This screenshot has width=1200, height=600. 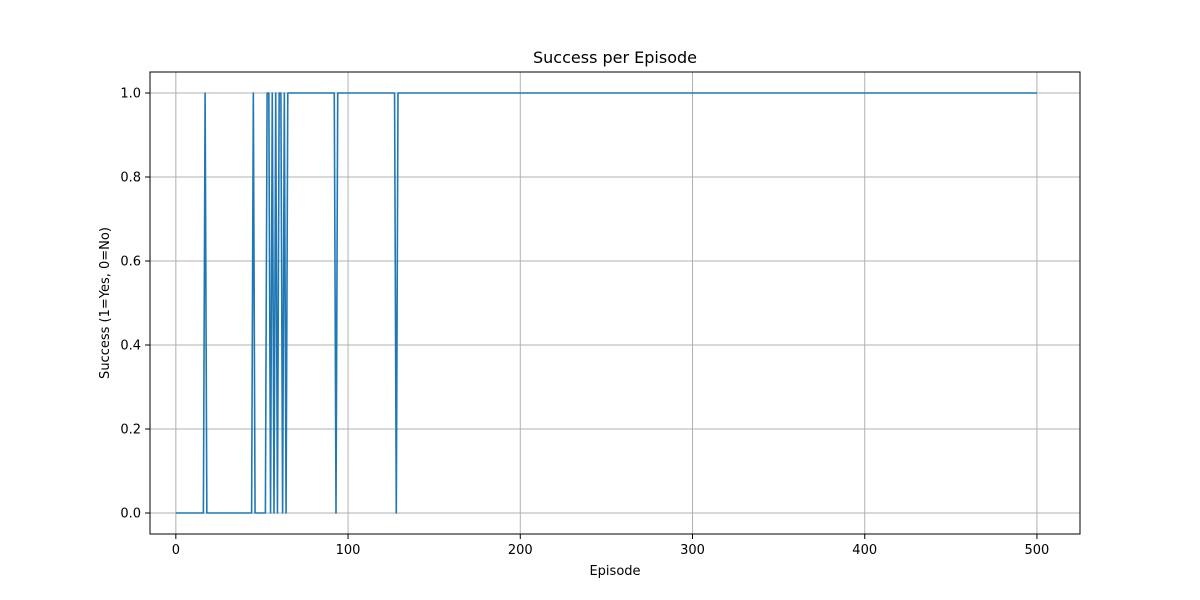 What do you see at coordinates (692, 550) in the screenshot?
I see `x-tick-label: 300` at bounding box center [692, 550].